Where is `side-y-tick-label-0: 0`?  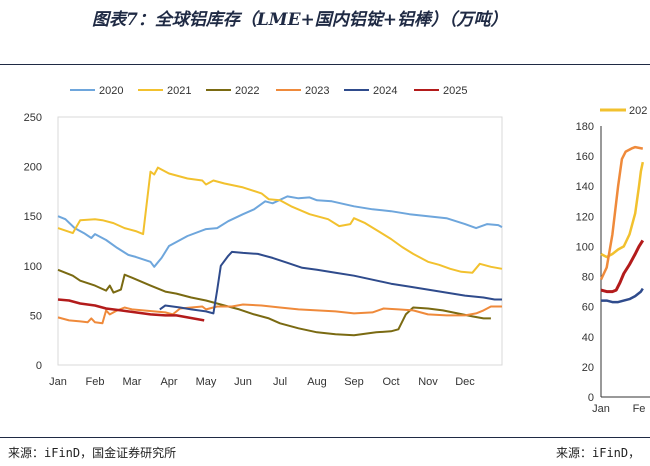 side-y-tick-label-0: 0 is located at coordinates (591, 398).